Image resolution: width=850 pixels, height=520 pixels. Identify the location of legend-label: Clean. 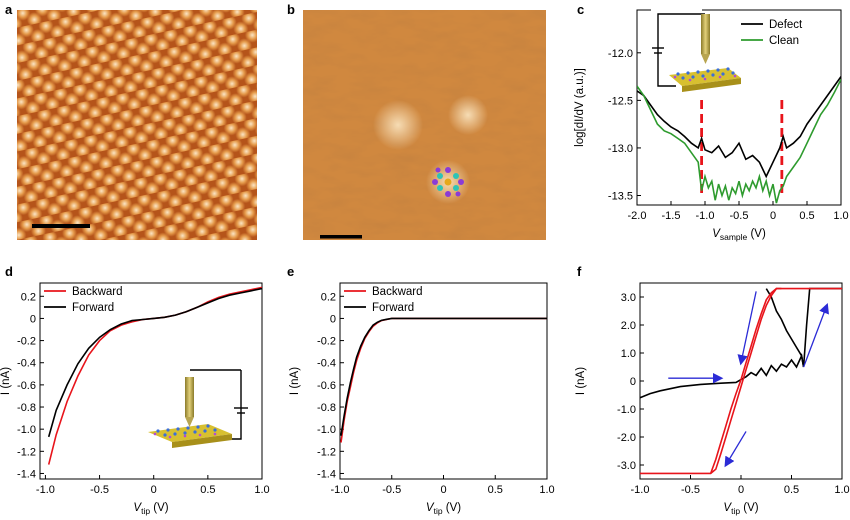
(784, 41).